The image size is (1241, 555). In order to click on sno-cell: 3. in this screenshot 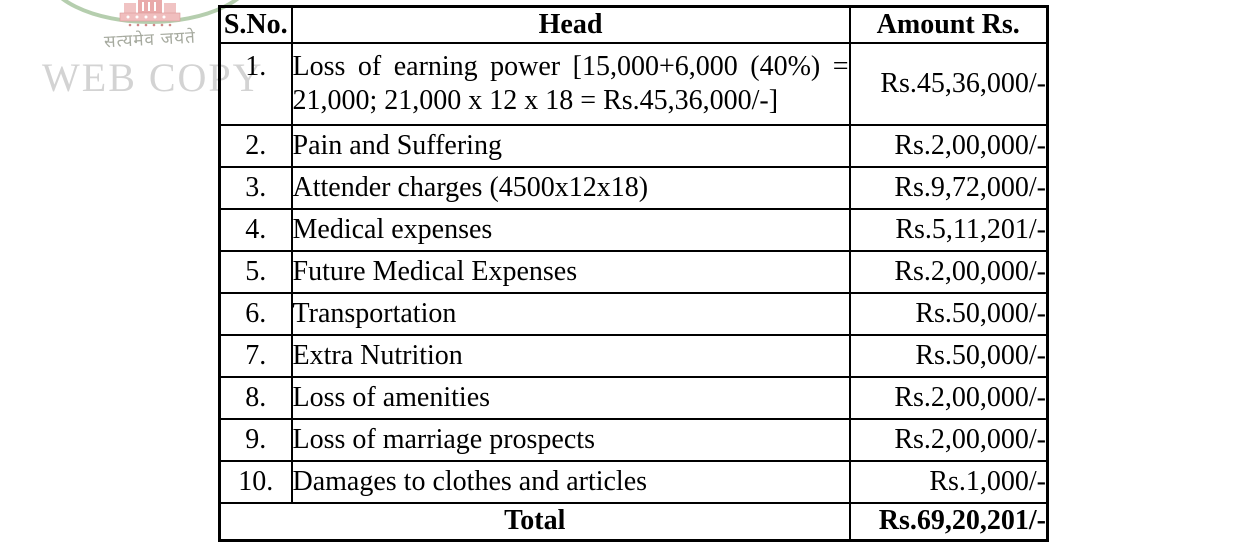, I will do `click(255, 187)`.